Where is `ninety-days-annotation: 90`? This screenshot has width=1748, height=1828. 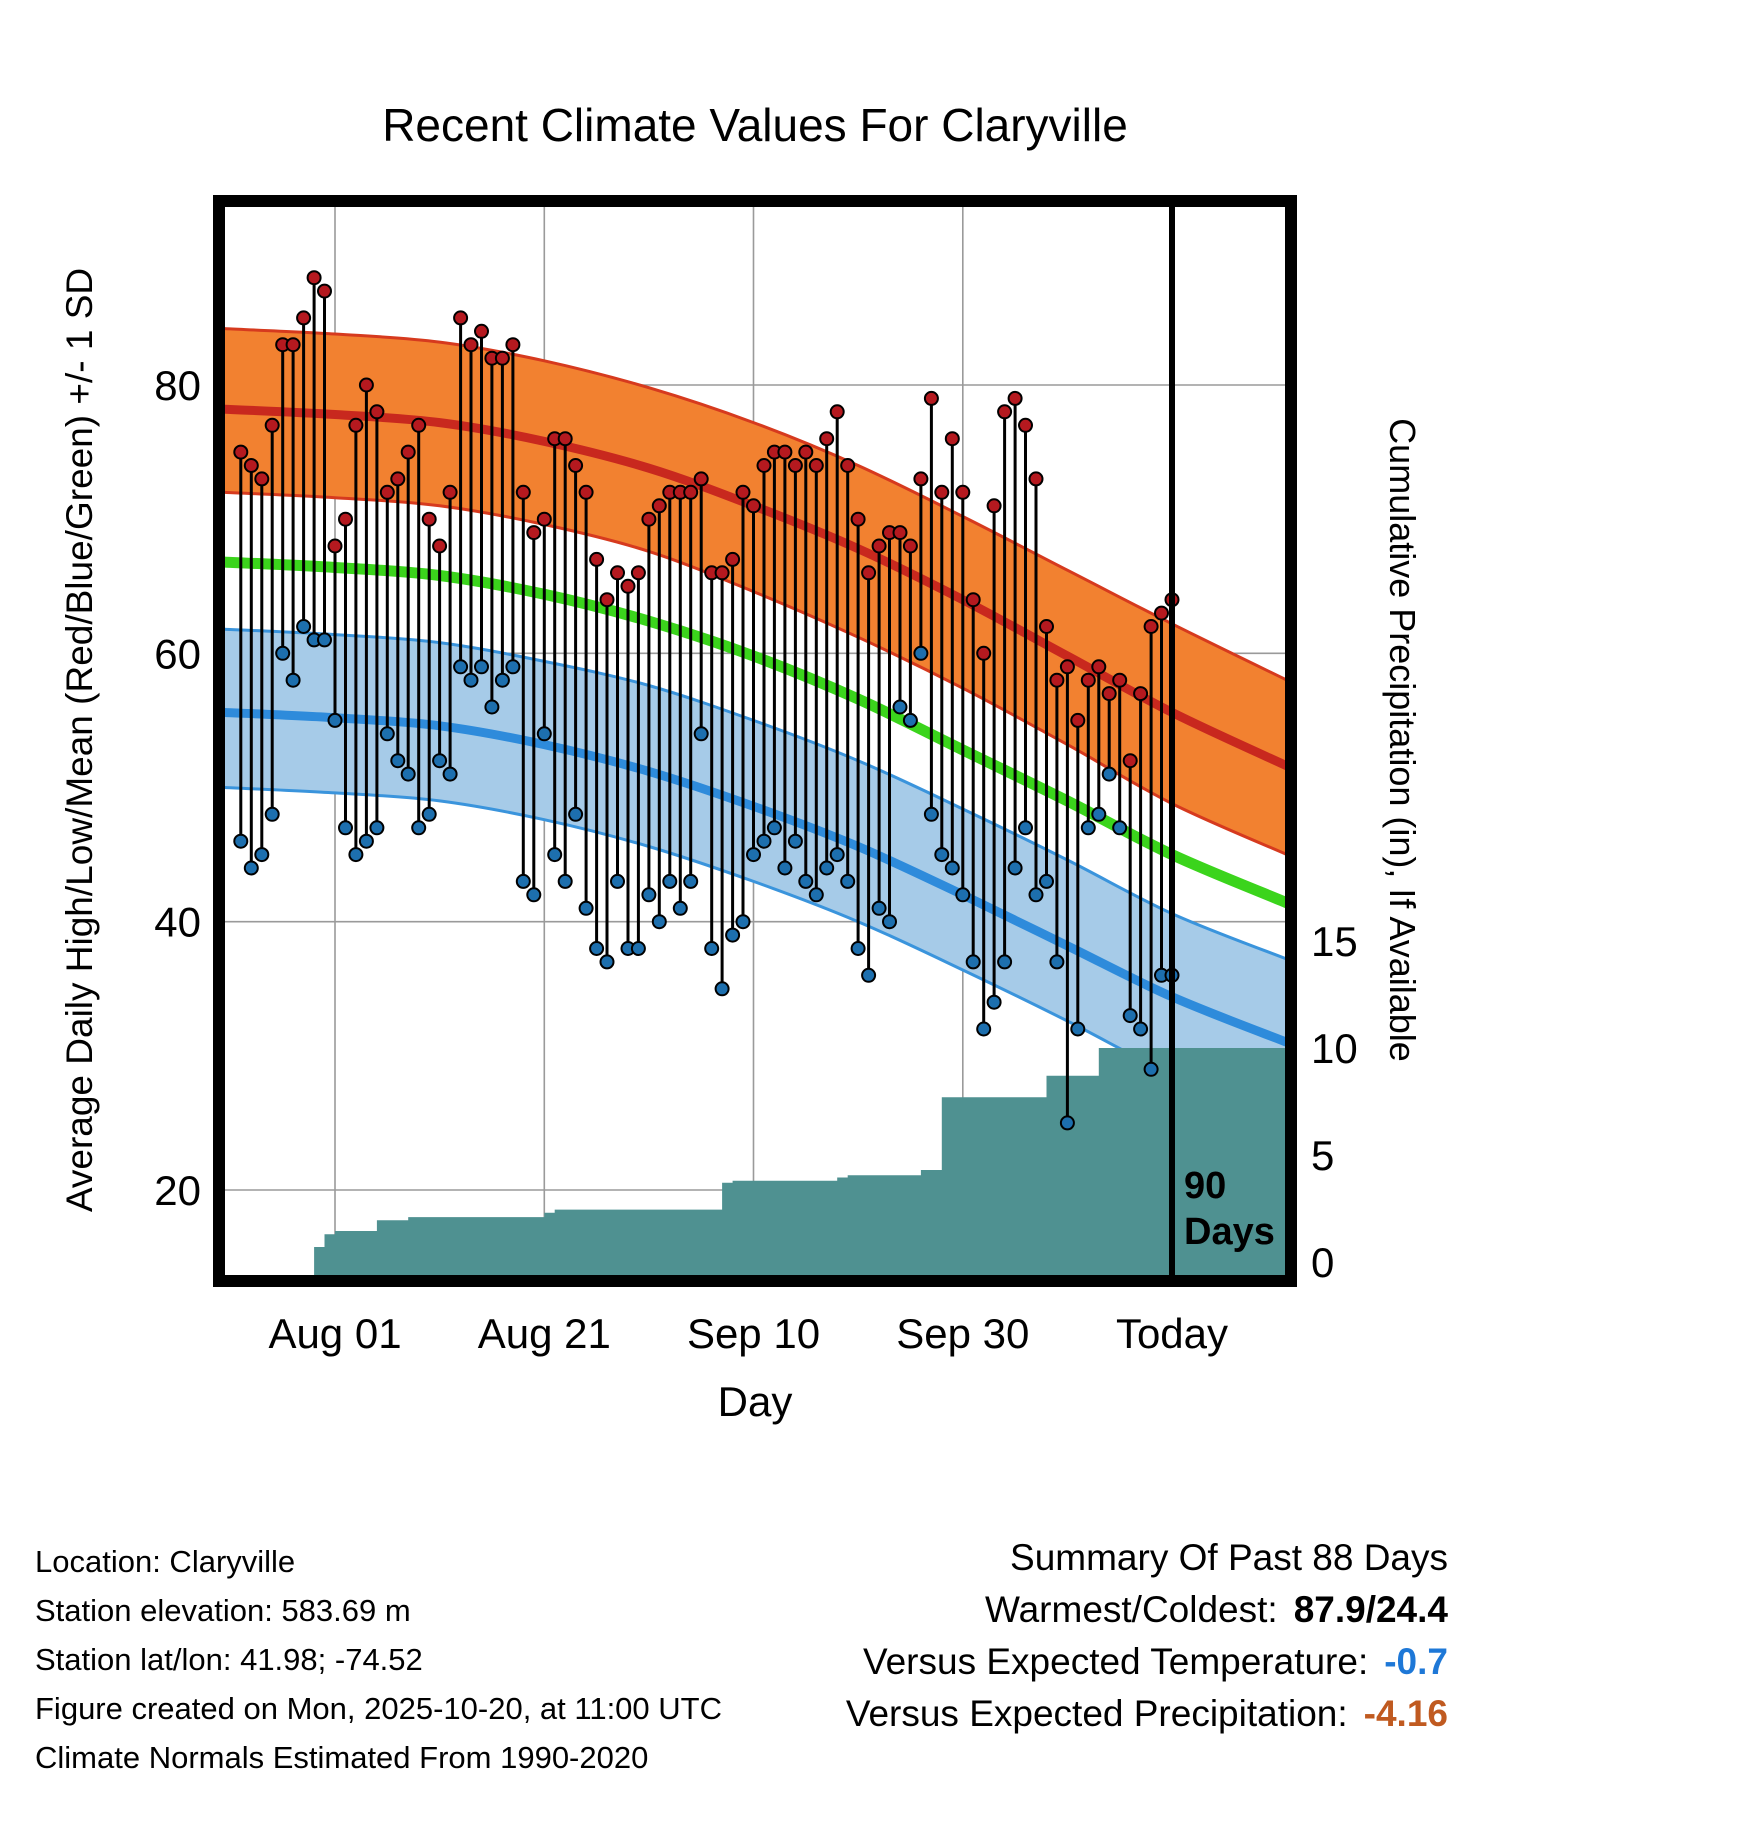
ninety-days-annotation: 90 is located at coordinates (1205, 1186).